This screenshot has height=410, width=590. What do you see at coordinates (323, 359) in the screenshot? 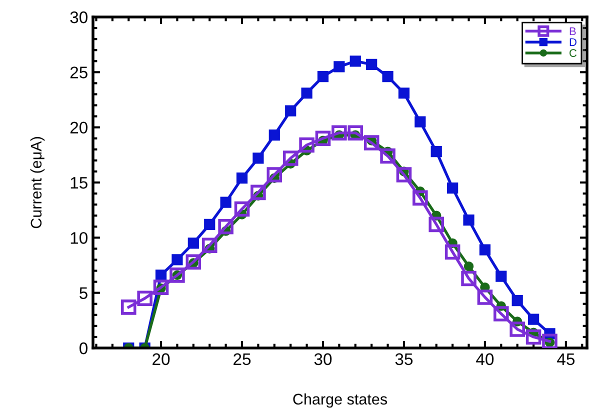
I see `x-tick-label: 30` at bounding box center [323, 359].